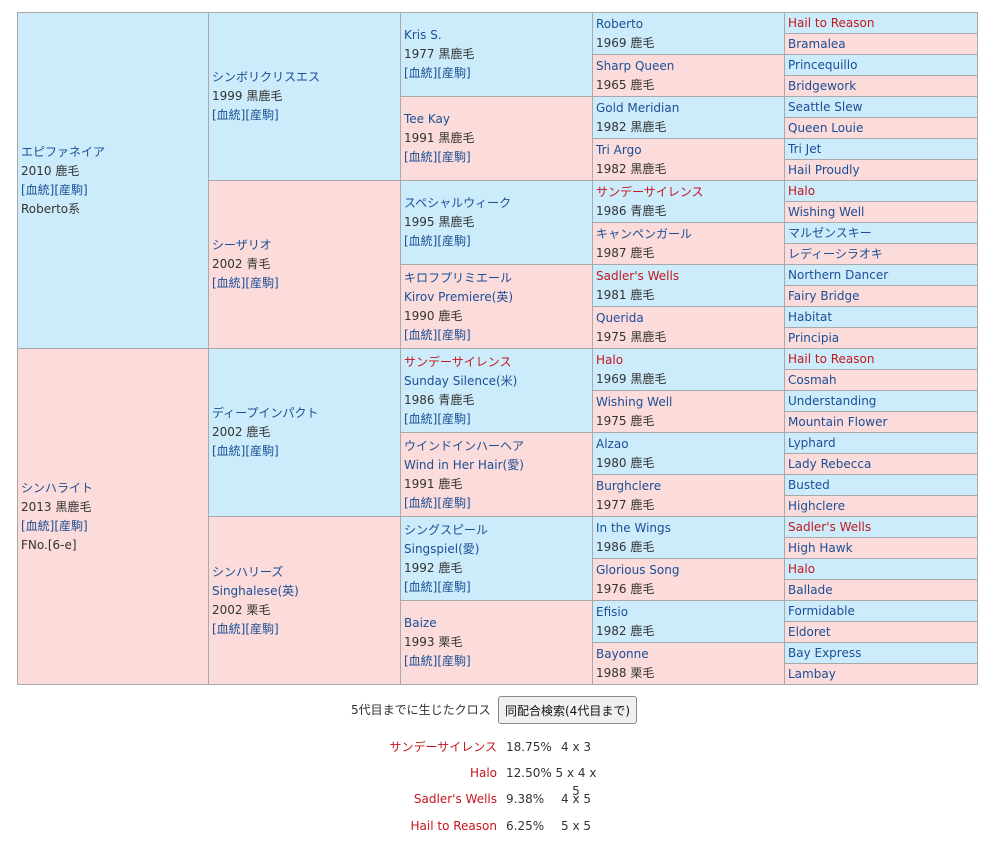 The width and height of the screenshot is (983, 847). Describe the element at coordinates (464, 464) in the screenshot. I see `horse-english-name: Wind in Her Hair(愛)` at that location.